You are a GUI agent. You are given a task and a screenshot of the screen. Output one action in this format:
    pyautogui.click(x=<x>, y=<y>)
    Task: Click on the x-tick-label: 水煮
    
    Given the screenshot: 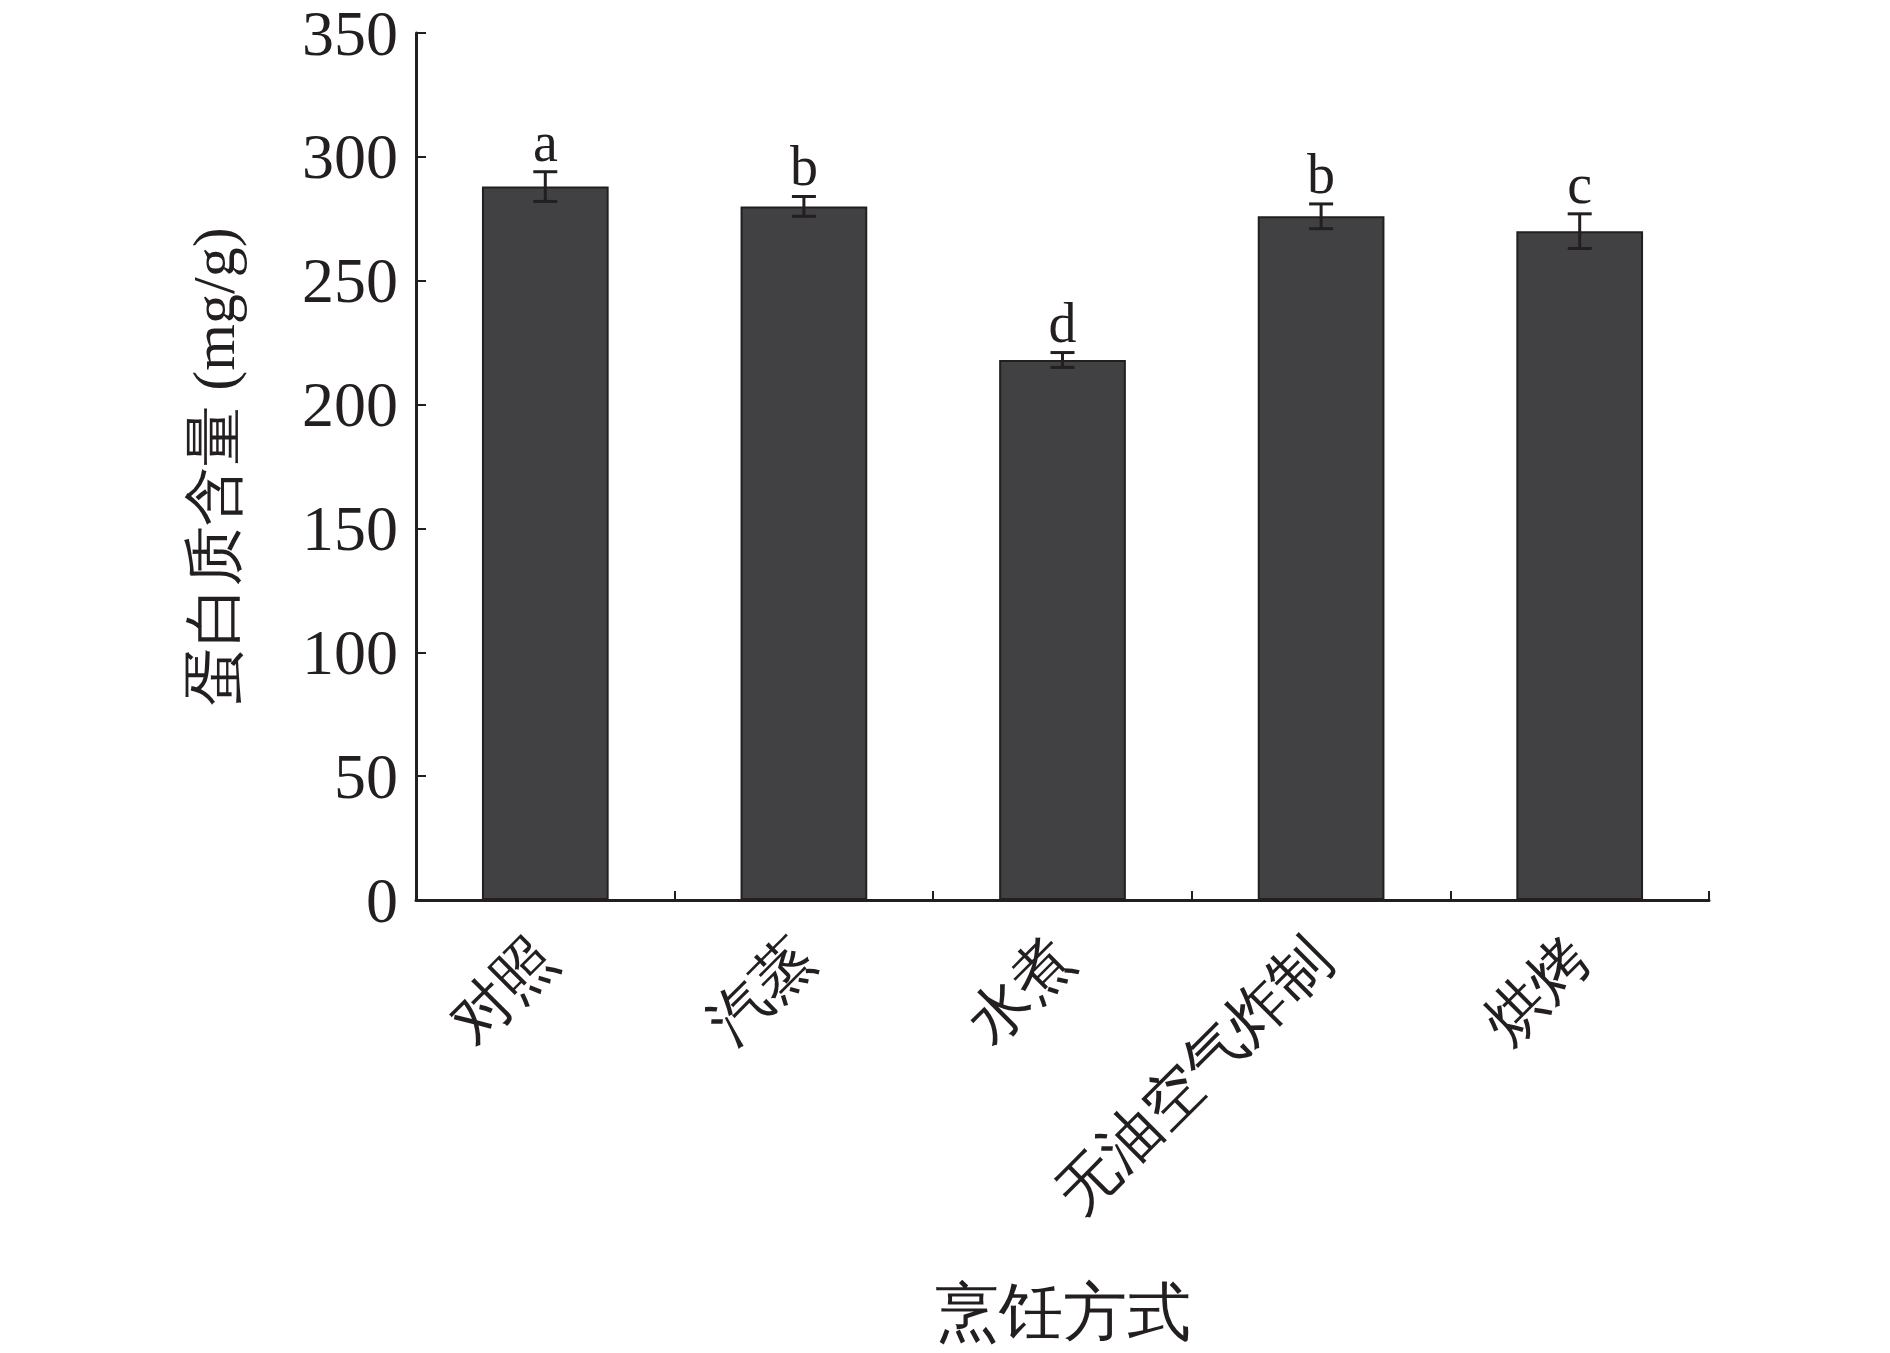 What is the action you would take?
    pyautogui.click(x=1020, y=990)
    